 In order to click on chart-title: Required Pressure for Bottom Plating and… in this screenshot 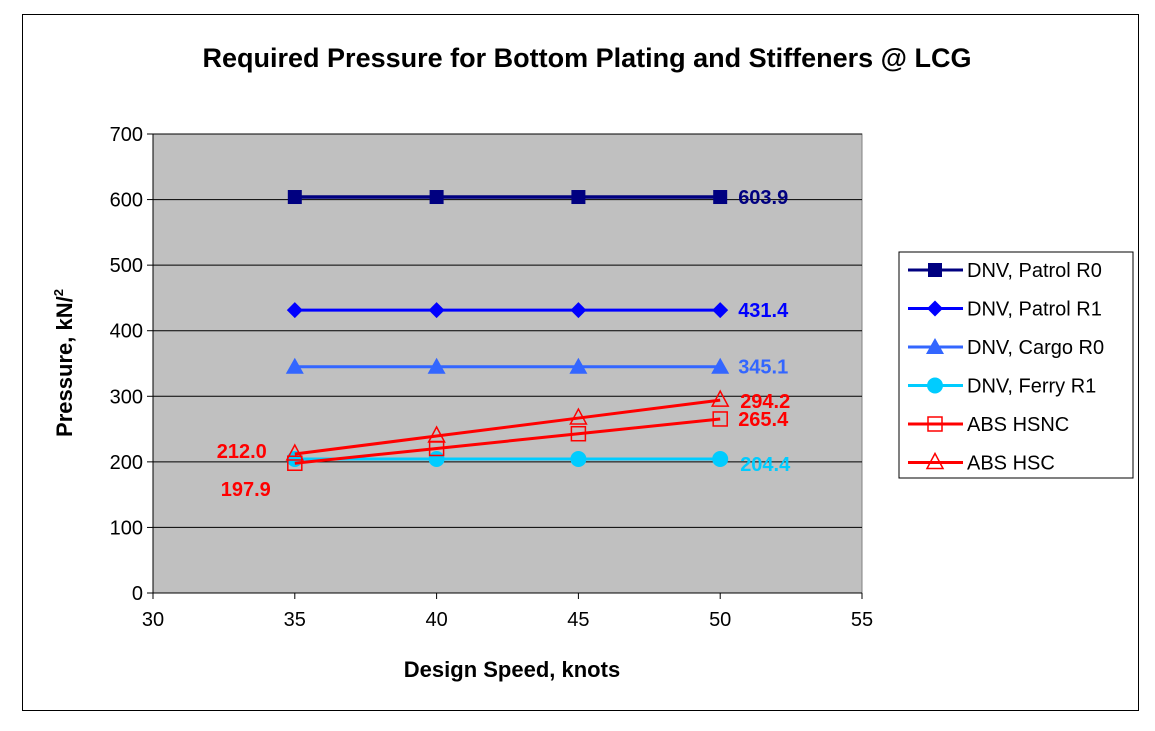, I will do `click(587, 58)`.